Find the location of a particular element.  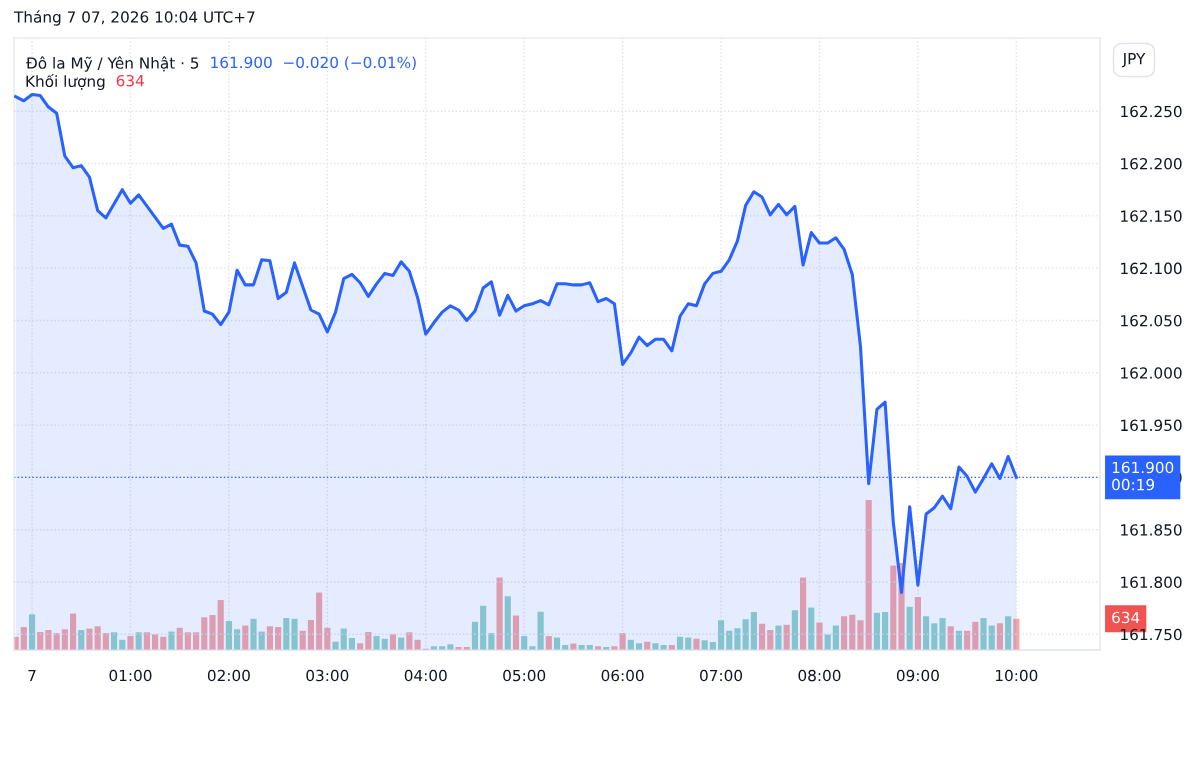

x-tick-label: 04:00 is located at coordinates (425, 675).